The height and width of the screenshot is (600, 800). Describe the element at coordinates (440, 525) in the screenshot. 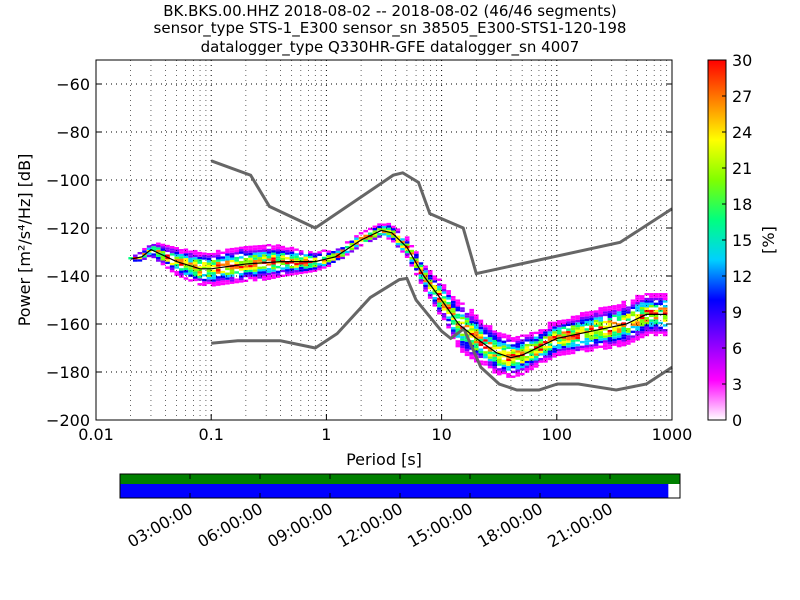

I see `timeline-tick-label: 15:00:00` at that location.